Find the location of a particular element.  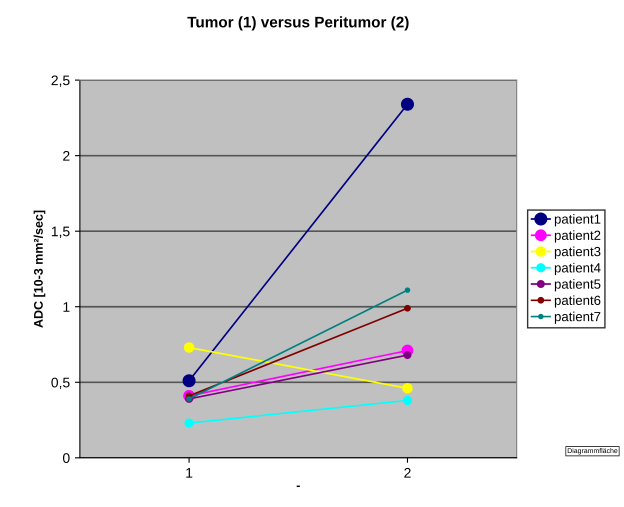

y-tick-label: 0 is located at coordinates (66, 458).